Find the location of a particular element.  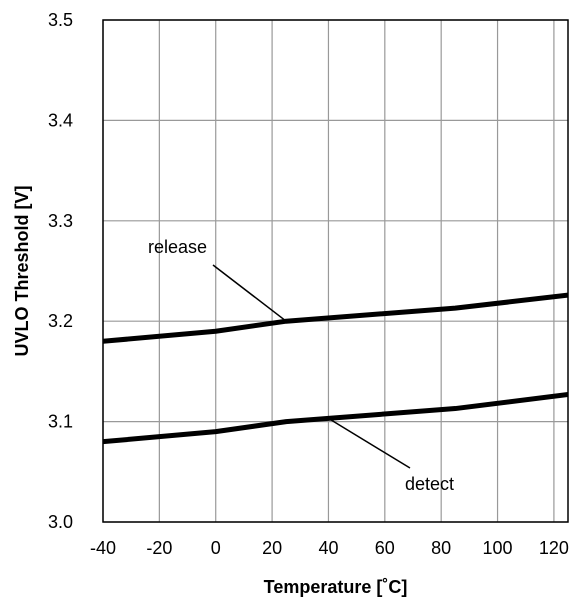

y-tick-label: 3.0 is located at coordinates (60, 522).